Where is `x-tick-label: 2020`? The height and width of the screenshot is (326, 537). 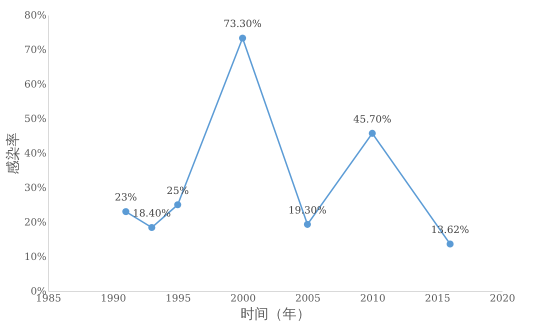 x-tick-label: 2020 is located at coordinates (503, 299).